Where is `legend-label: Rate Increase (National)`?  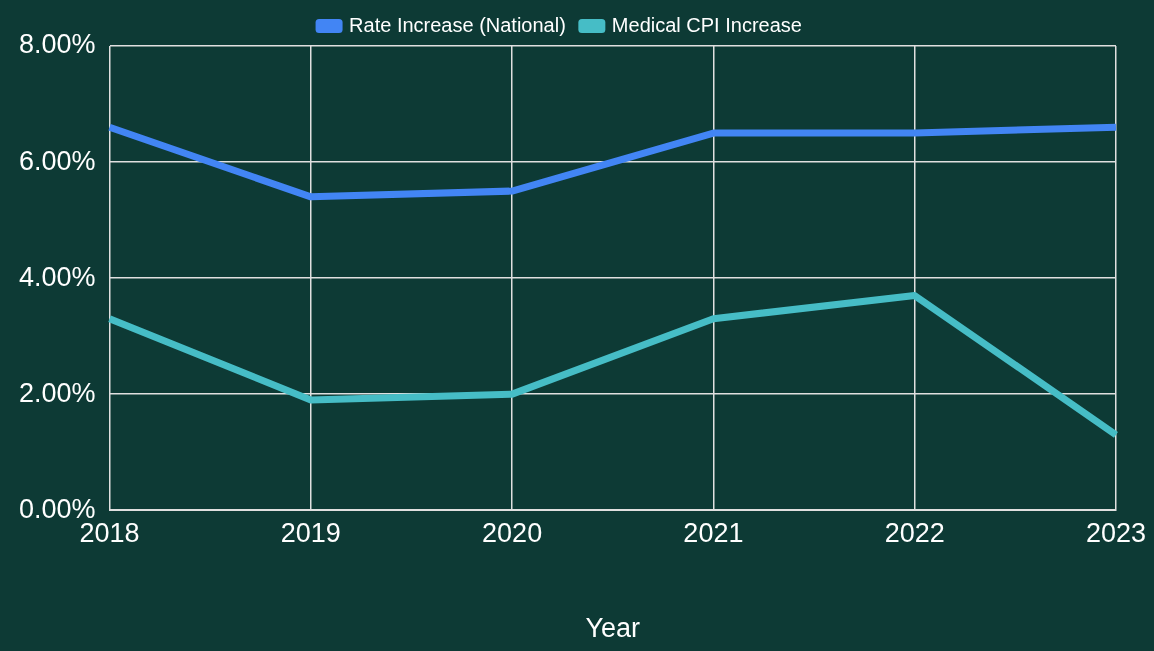 legend-label: Rate Increase (National) is located at coordinates (457, 24).